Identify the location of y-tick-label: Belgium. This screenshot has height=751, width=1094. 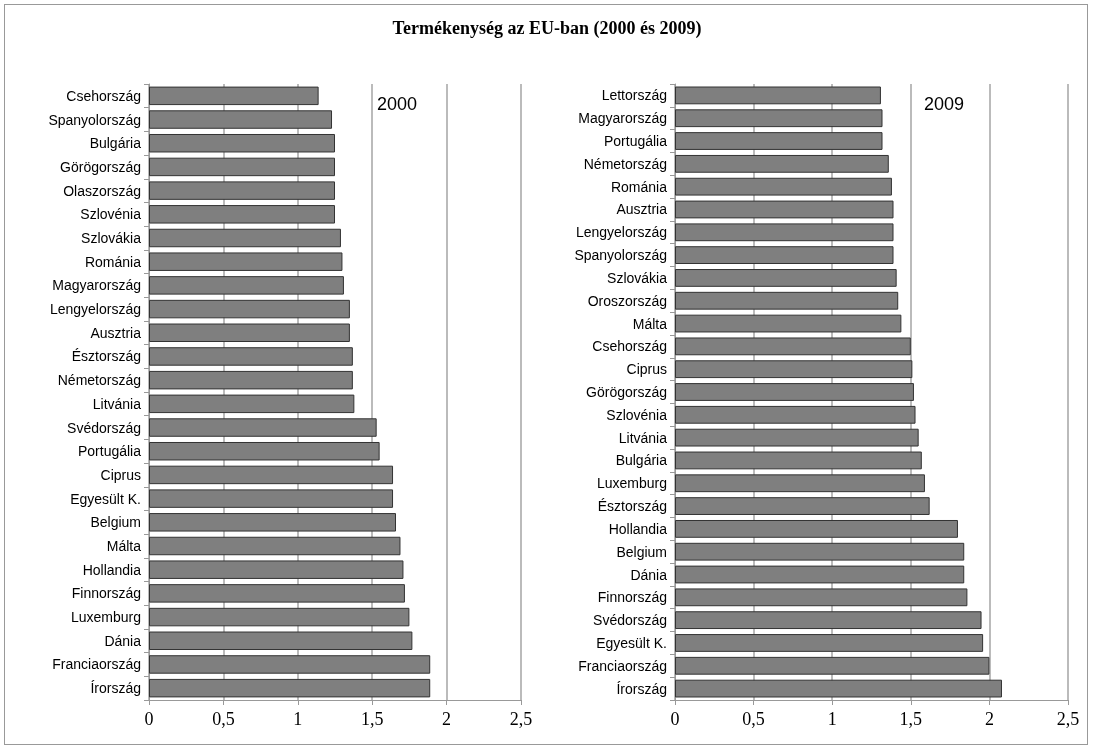
(641, 551).